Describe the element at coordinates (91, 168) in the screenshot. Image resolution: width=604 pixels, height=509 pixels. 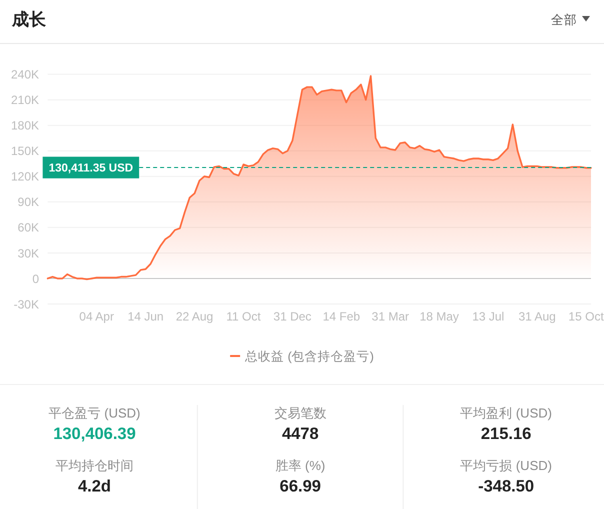
I see `ref-line-label: 130,411.35 USD` at that location.